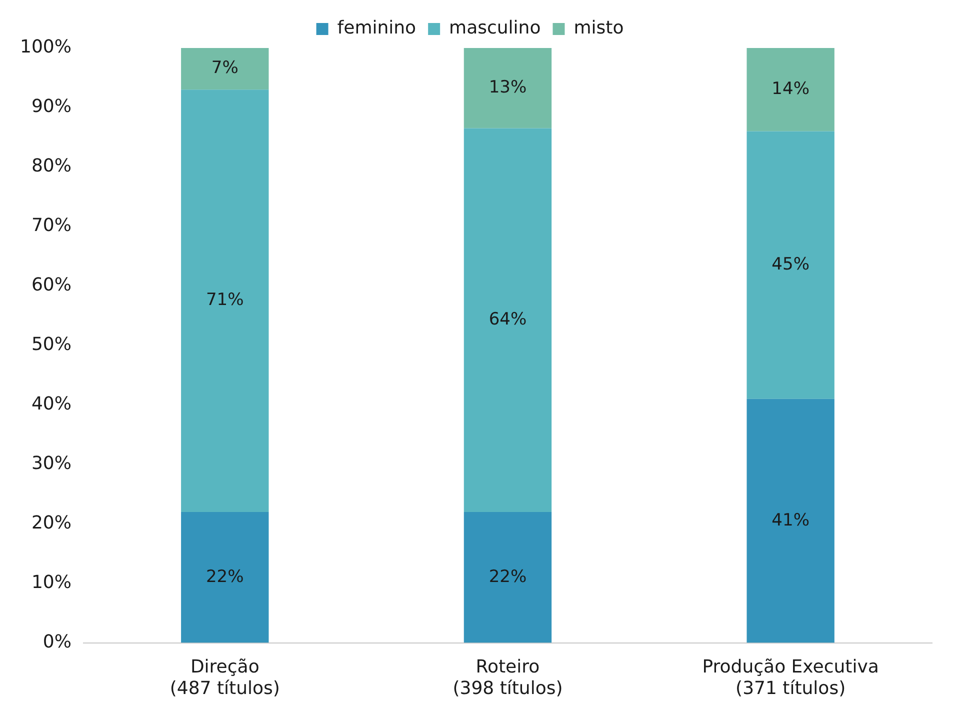 The width and height of the screenshot is (960, 722). What do you see at coordinates (51, 166) in the screenshot?
I see `y-tick-label: 80%` at bounding box center [51, 166].